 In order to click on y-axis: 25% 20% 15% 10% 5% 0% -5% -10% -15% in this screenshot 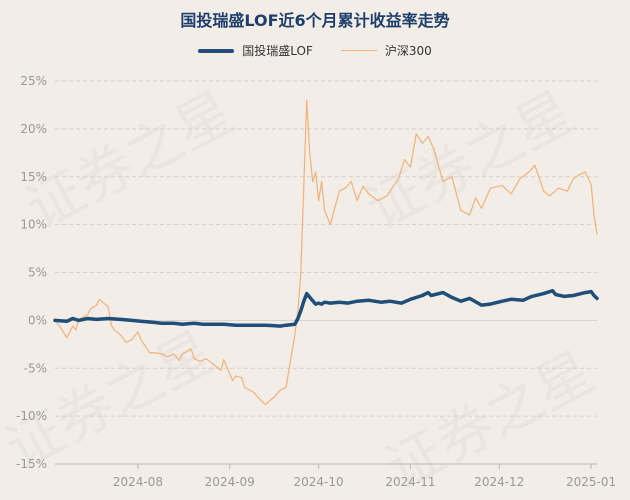, I will do `click(31, 272)`.